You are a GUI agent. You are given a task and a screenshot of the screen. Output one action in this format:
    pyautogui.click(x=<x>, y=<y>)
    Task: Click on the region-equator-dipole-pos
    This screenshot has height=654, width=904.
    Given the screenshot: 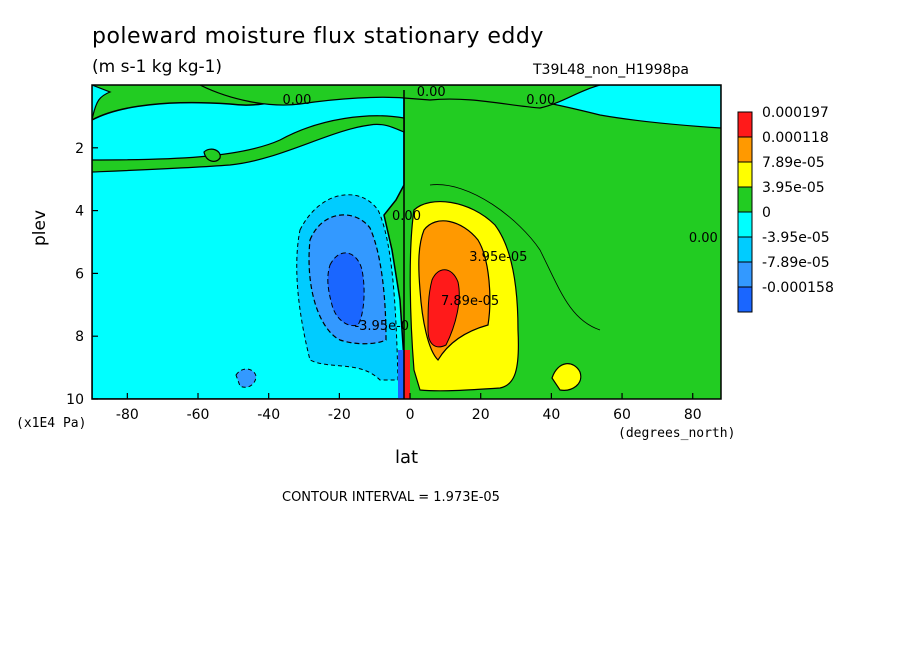 What is the action you would take?
    pyautogui.click(x=407, y=374)
    